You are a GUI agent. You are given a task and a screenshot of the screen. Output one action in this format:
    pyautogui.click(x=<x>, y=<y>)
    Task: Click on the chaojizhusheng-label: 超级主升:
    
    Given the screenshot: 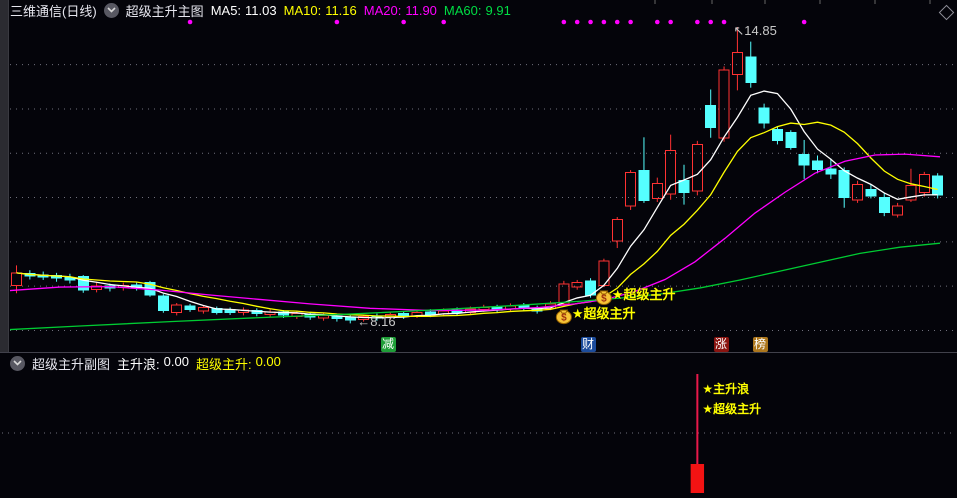 What is the action you would take?
    pyautogui.click(x=223, y=364)
    